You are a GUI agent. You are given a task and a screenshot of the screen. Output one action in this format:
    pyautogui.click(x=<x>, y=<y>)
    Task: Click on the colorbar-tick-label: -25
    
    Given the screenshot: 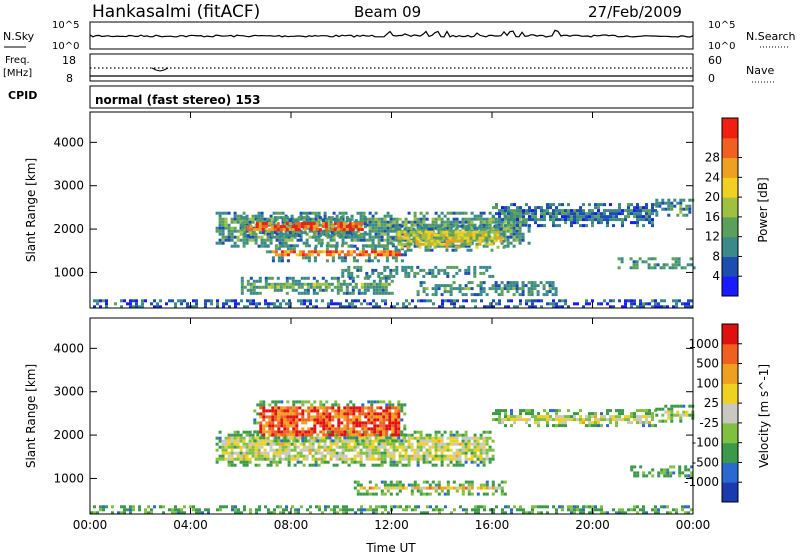 What is the action you would take?
    pyautogui.click(x=709, y=423)
    